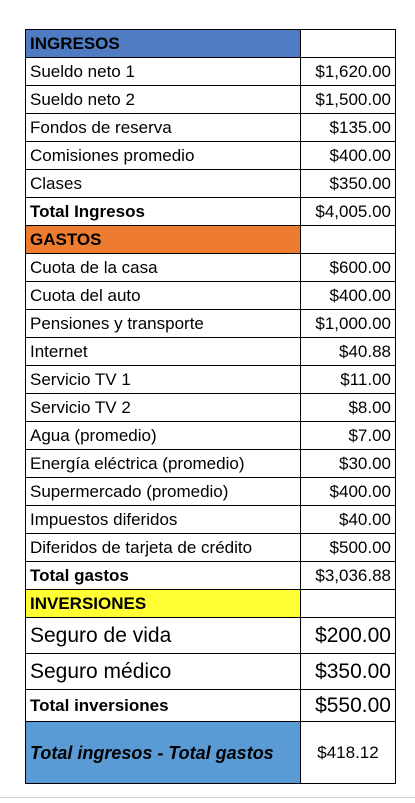 This screenshot has width=415, height=803. I want to click on inversiones-header-row: INVERSIONES, so click(210, 603).